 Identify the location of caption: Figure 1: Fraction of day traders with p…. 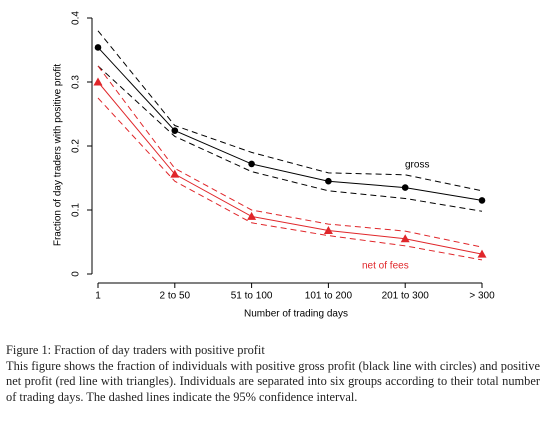
(273, 374).